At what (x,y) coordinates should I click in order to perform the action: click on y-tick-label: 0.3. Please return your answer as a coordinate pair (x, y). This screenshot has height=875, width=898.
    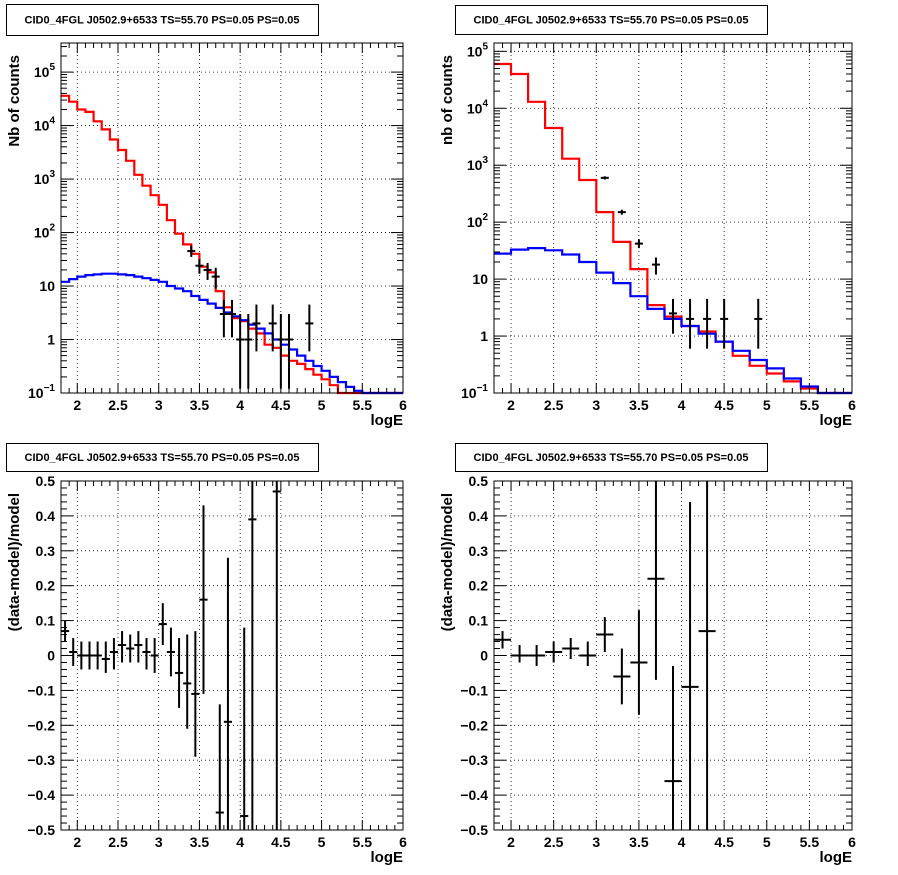
    Looking at the image, I should click on (479, 551).